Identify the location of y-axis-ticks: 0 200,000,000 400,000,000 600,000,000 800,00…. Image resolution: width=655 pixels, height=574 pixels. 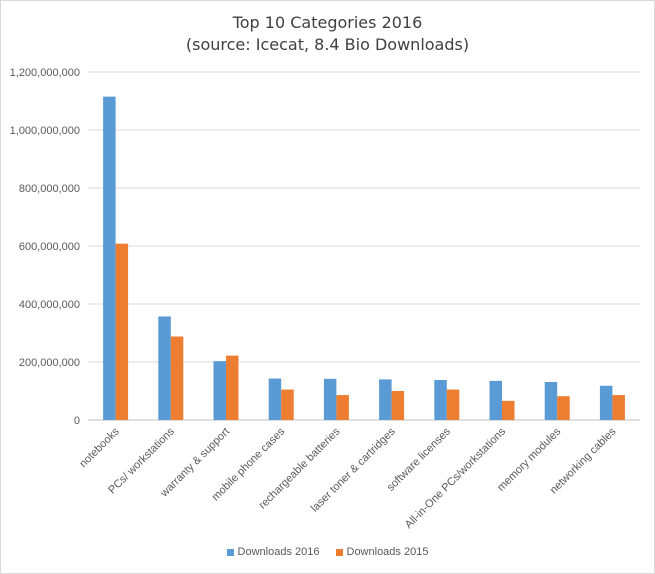
(45, 247).